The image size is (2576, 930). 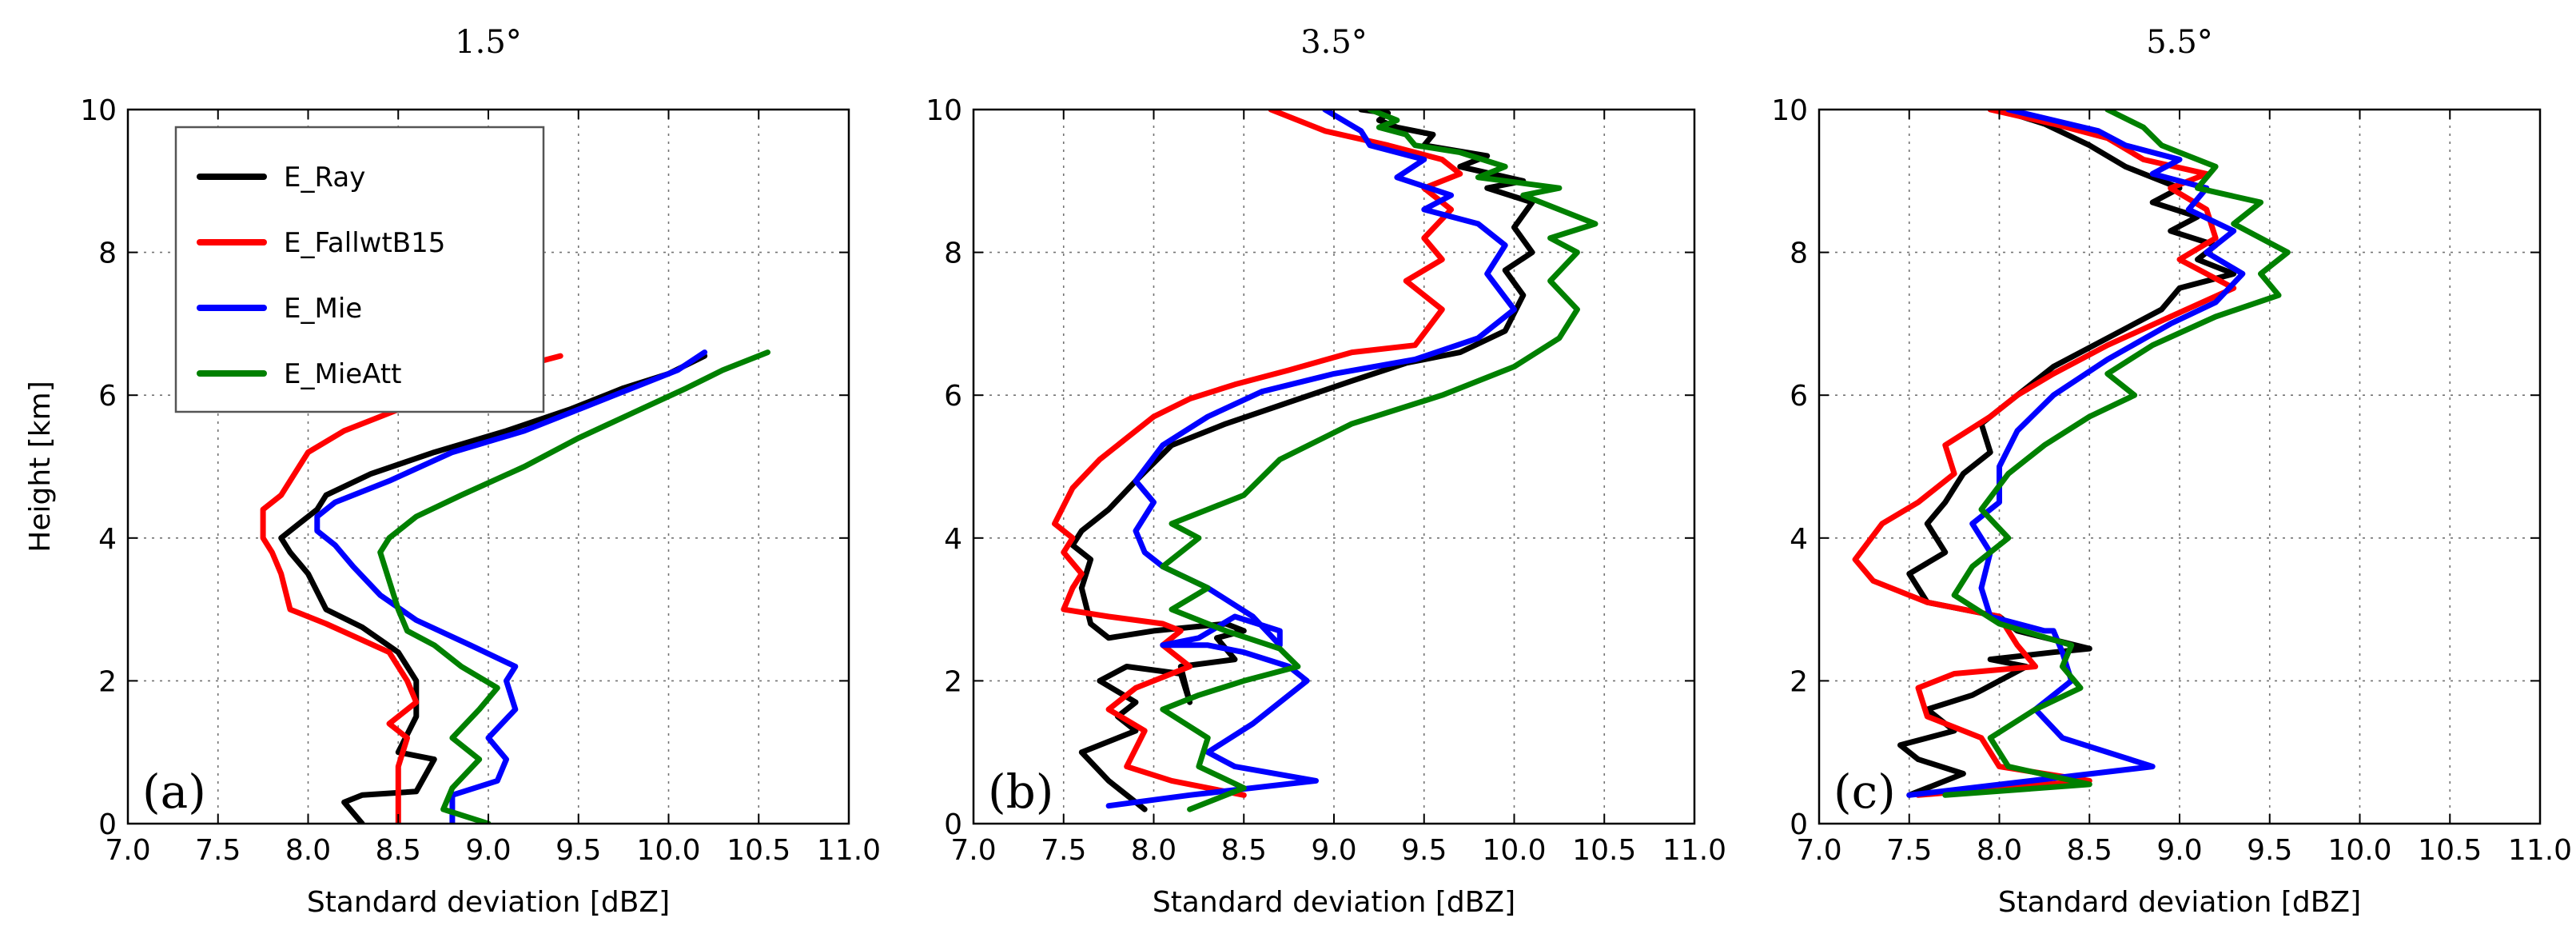 What do you see at coordinates (2179, 42) in the screenshot?
I see `panel-title: 5.5°` at bounding box center [2179, 42].